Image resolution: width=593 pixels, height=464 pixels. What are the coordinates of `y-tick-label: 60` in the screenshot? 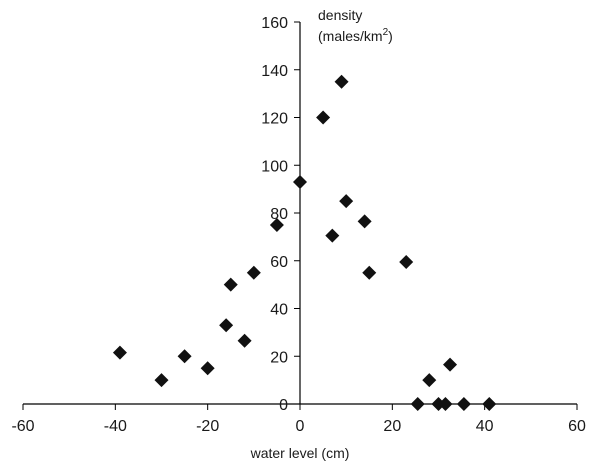 It's located at (279, 262).